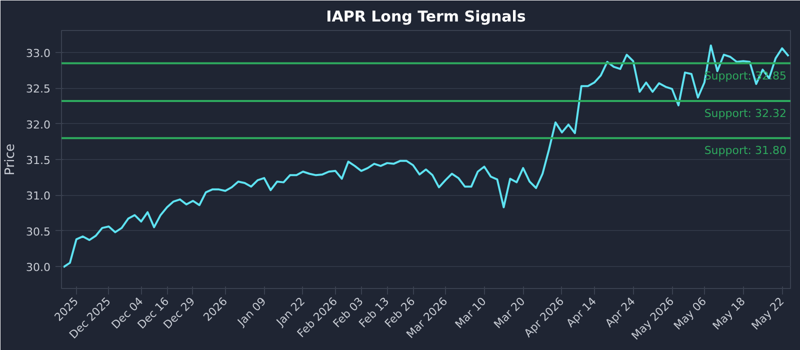  Describe the element at coordinates (745, 113) in the screenshot. I see `ref-line-label: Support: 32.32` at that location.